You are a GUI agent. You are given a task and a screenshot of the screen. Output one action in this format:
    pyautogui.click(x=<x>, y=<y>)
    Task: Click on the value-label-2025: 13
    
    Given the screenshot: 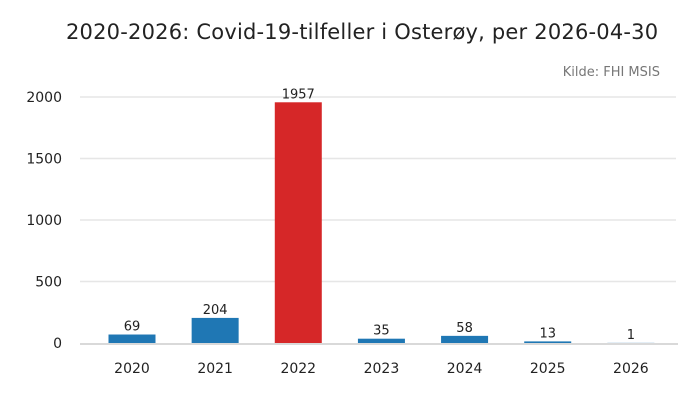 What is the action you would take?
    pyautogui.click(x=547, y=333)
    